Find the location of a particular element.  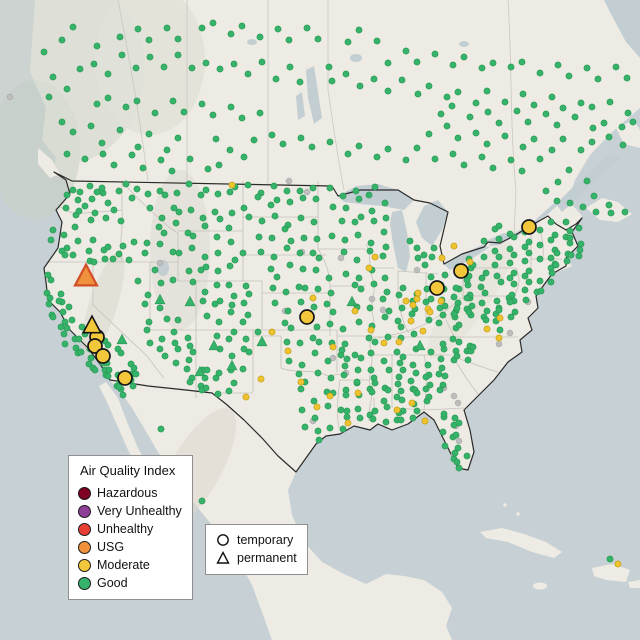

moderate-monitor-highlight is located at coordinates (437, 288).